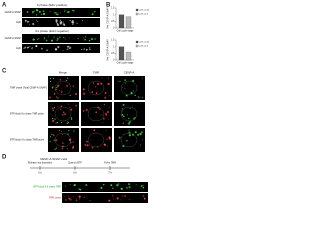 The image size is (320, 240). I want to click on bar, so click(121, 21).